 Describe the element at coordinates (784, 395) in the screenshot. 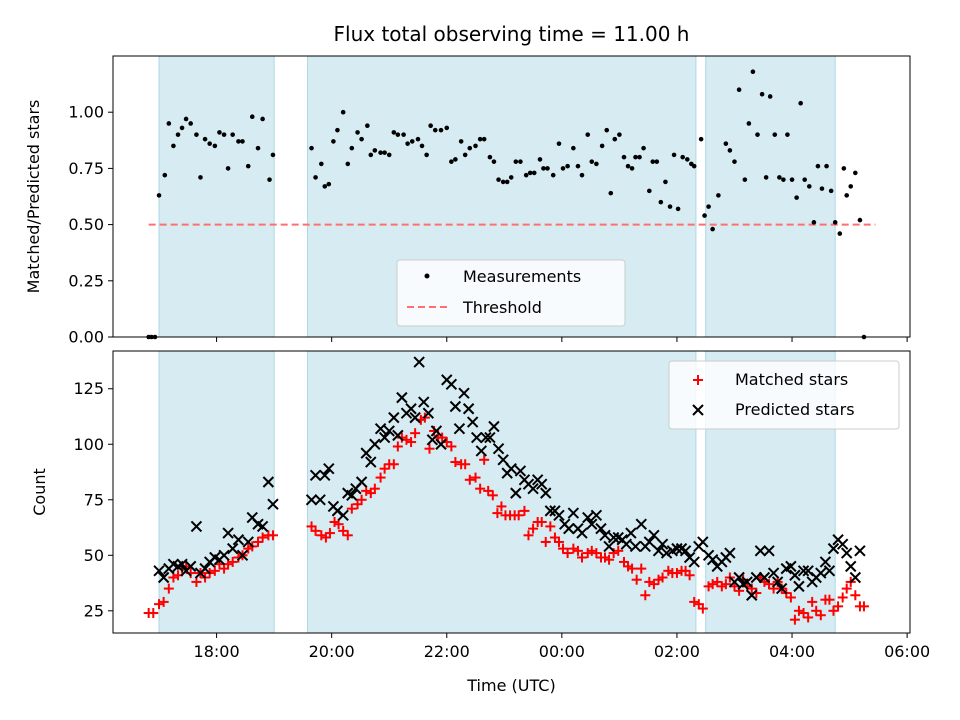

I see `bottom-legend-box` at that location.